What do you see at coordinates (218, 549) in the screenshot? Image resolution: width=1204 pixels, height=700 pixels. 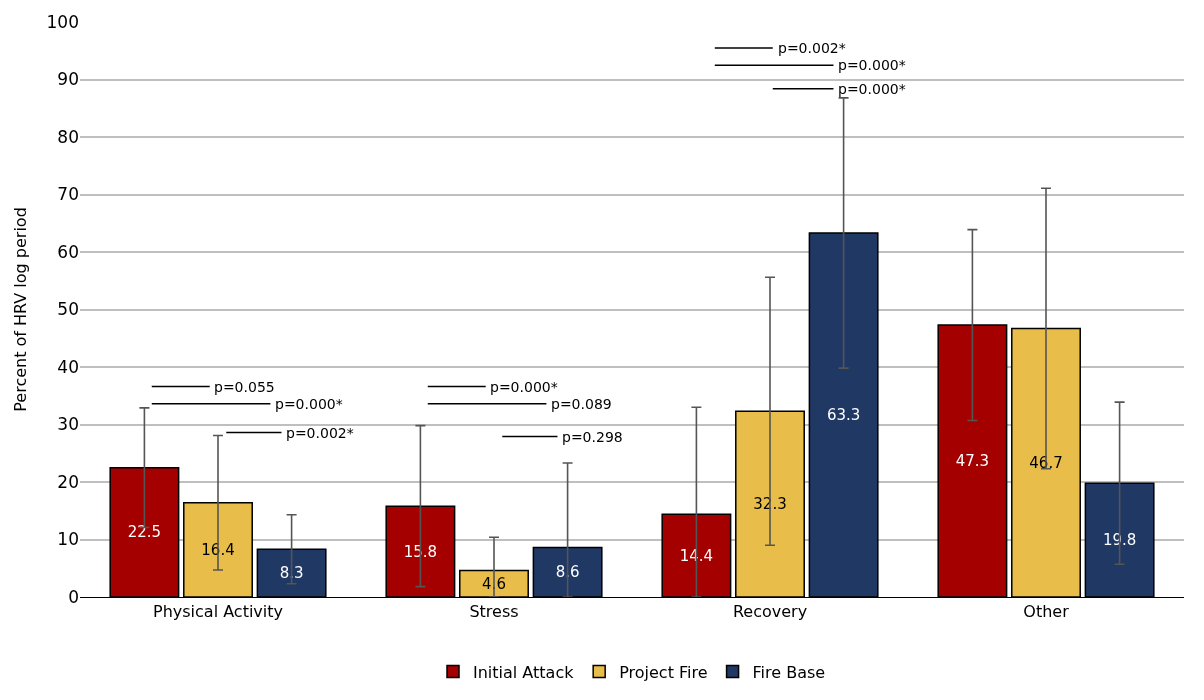 I see `data-label: 16.4` at bounding box center [218, 549].